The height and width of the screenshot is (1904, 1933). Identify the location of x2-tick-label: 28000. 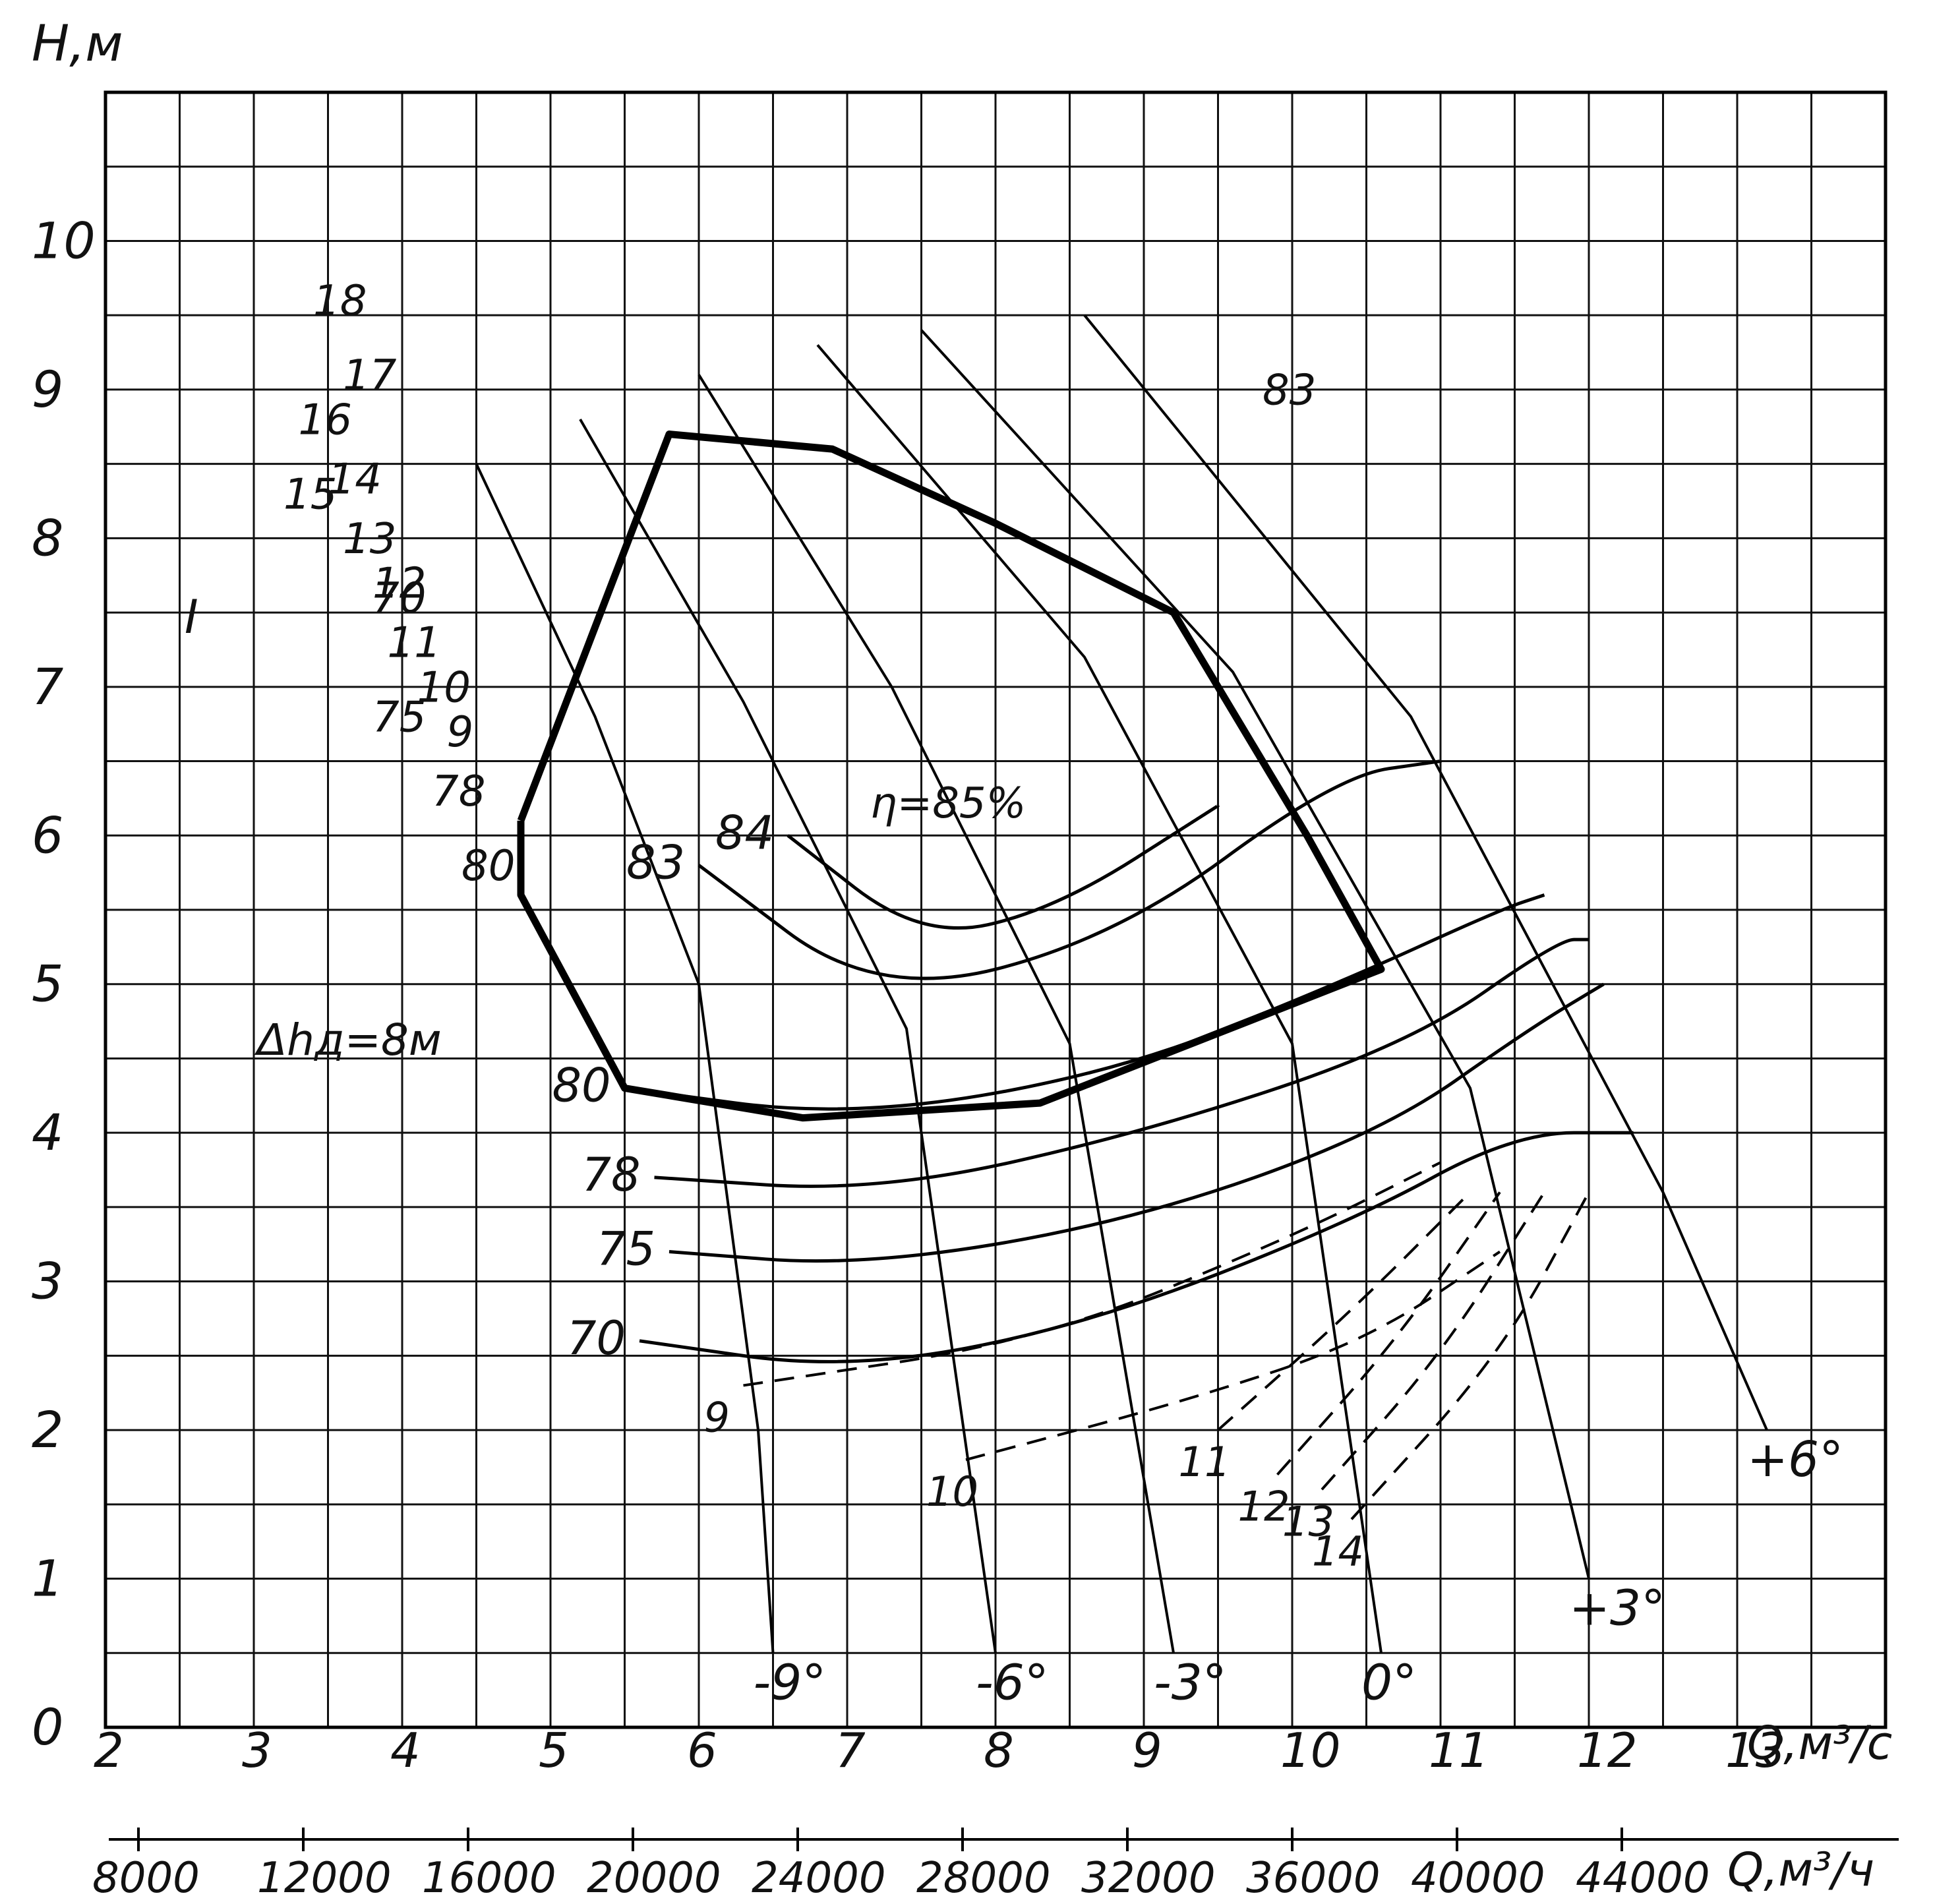
(983, 1878).